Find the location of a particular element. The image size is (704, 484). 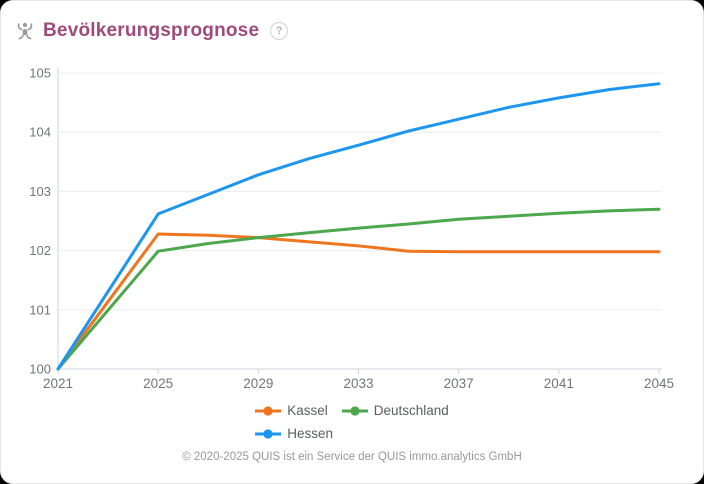

legend-item-deutschland: Deutschland is located at coordinates (395, 410).